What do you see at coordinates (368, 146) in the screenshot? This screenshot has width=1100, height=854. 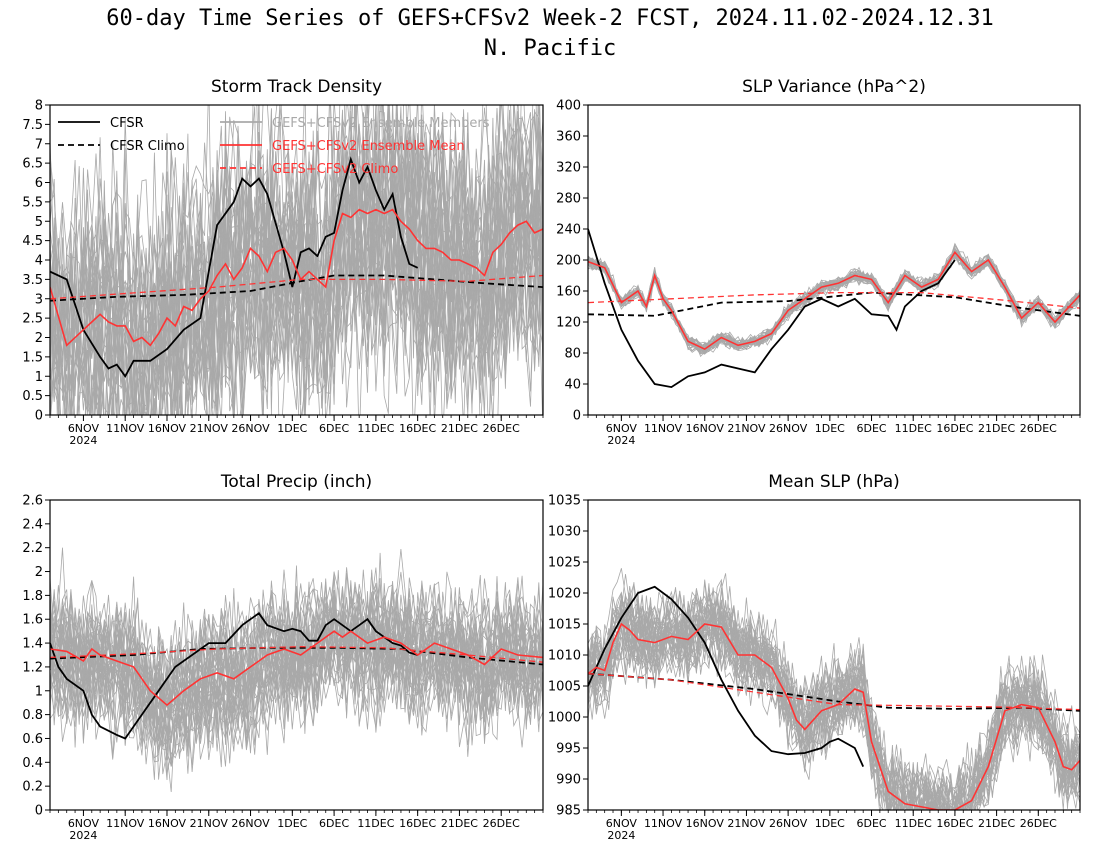 I see `legend-label: GEFS+CFSv2 Ensemble Mean` at bounding box center [368, 146].